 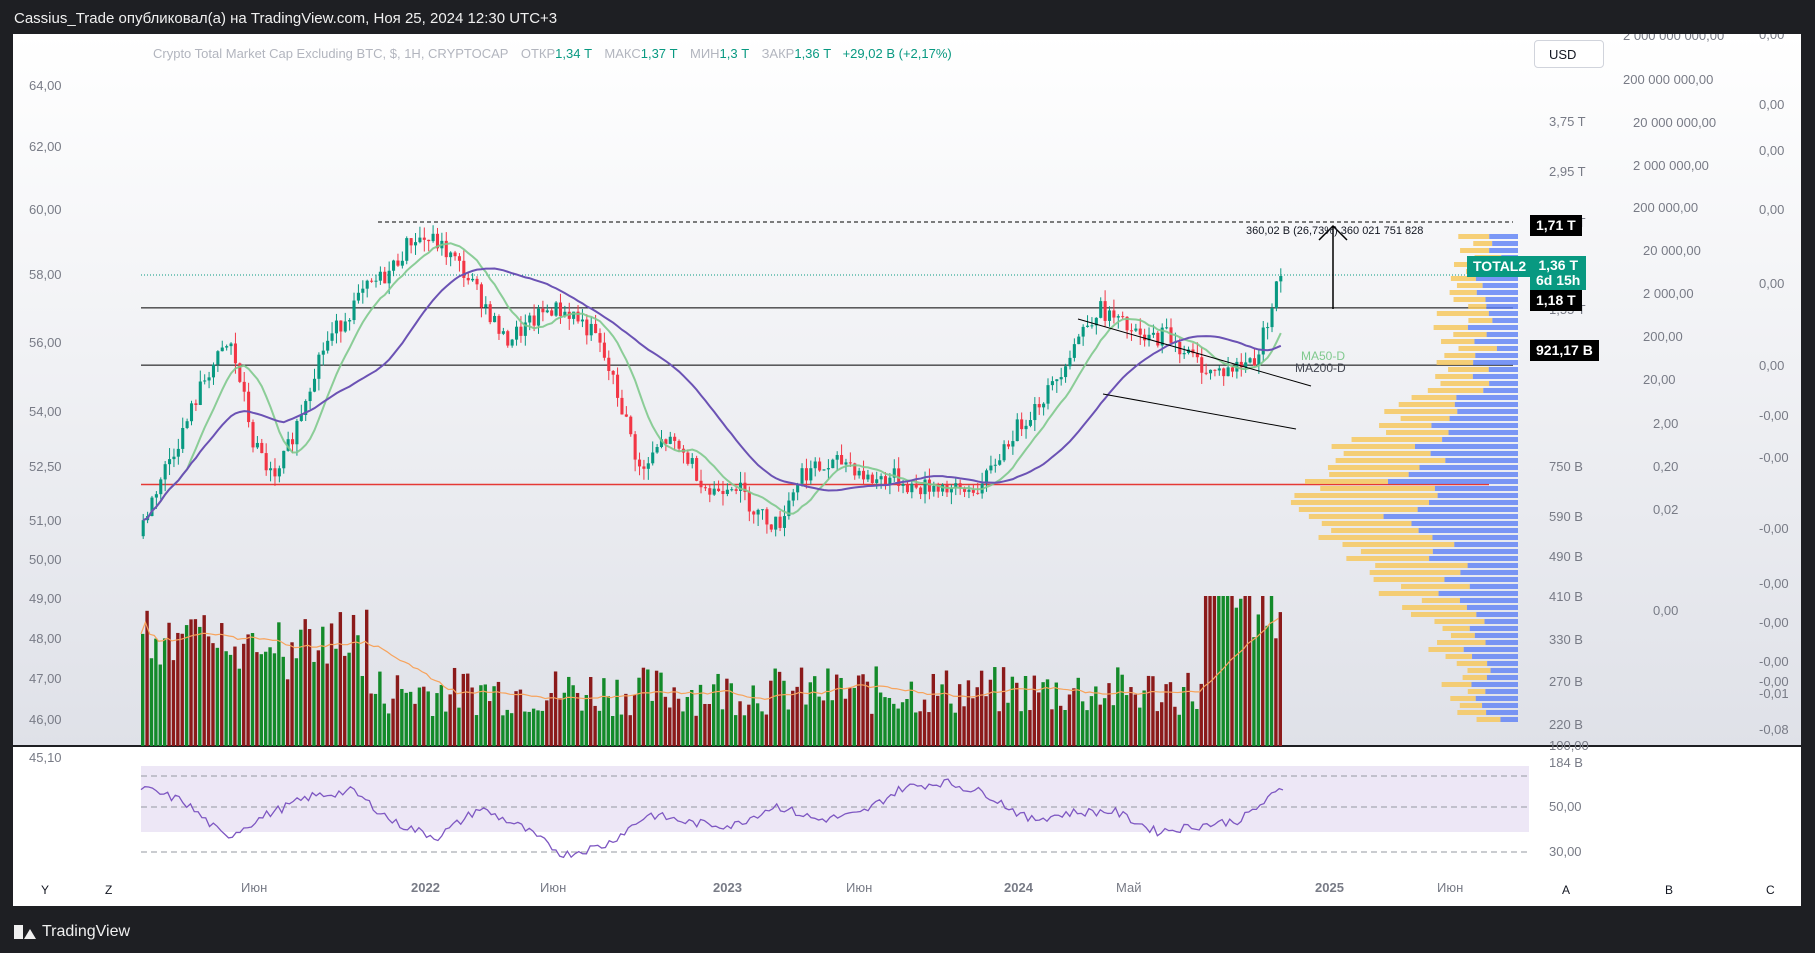 I want to click on last-price-value: 1,36 T, so click(x=1558, y=265).